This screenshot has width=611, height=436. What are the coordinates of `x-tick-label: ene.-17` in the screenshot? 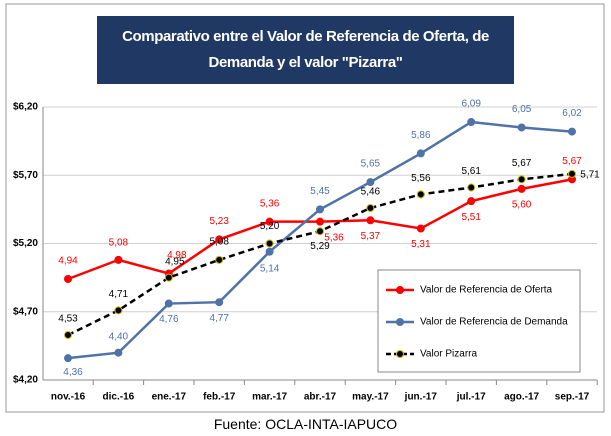 It's located at (169, 397).